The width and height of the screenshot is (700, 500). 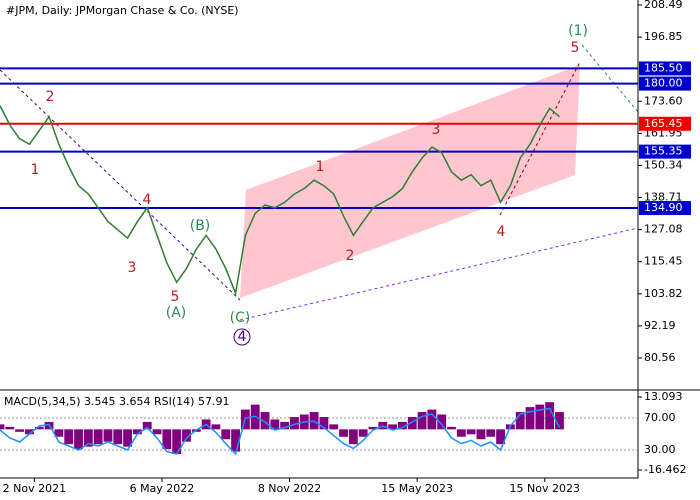 I want to click on x-tick-label: 2 Nov 2021, so click(x=34, y=488).